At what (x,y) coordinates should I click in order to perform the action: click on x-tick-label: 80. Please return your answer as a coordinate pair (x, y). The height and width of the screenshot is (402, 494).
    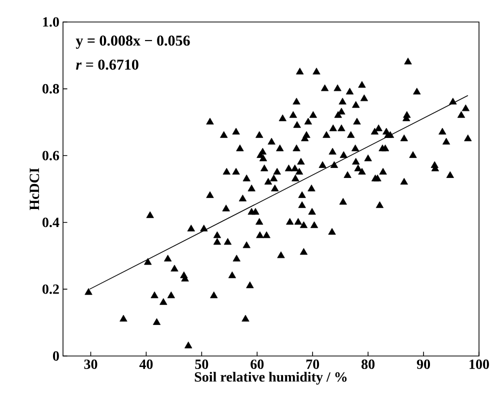
    Looking at the image, I should click on (368, 364).